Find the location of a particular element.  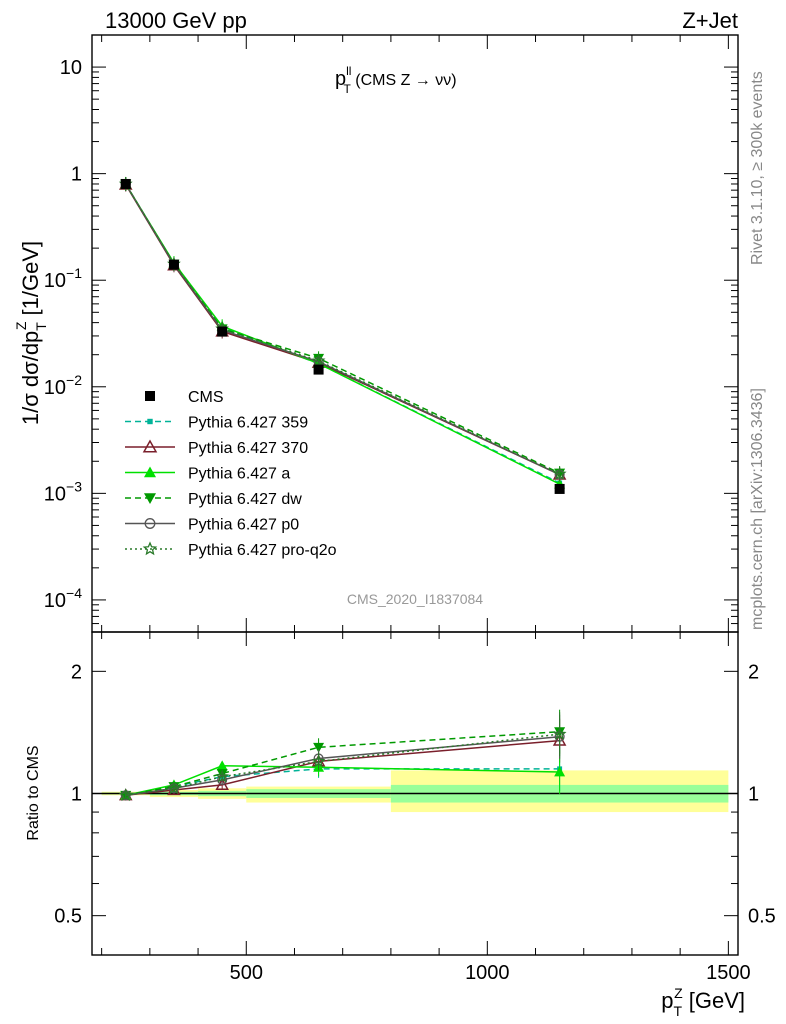

title-sup: ll is located at coordinates (348, 71).